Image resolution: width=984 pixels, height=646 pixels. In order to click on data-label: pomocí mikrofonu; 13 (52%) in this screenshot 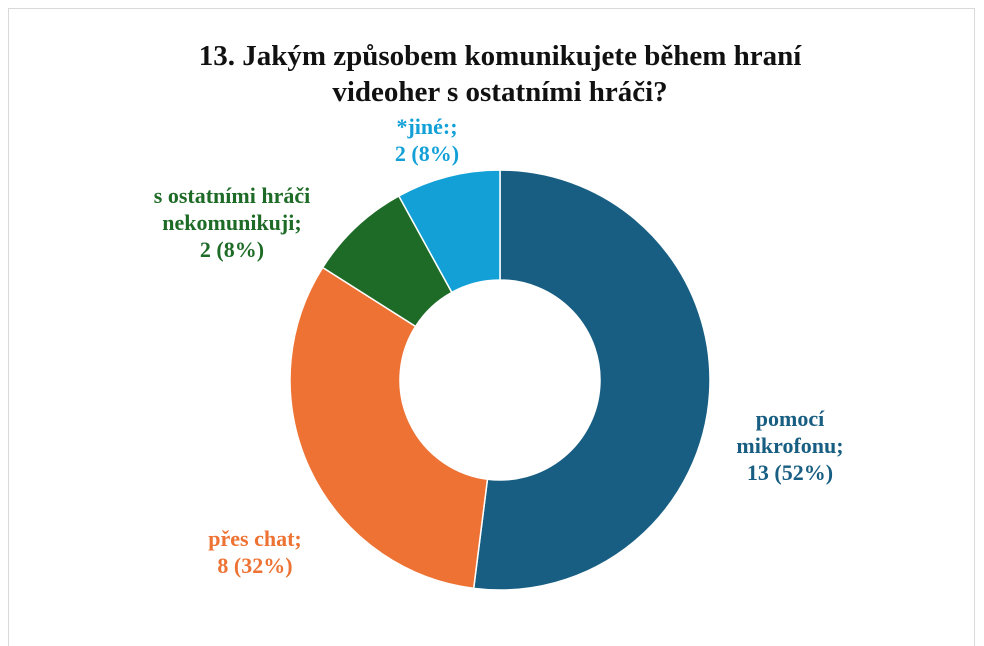, I will do `click(790, 445)`.